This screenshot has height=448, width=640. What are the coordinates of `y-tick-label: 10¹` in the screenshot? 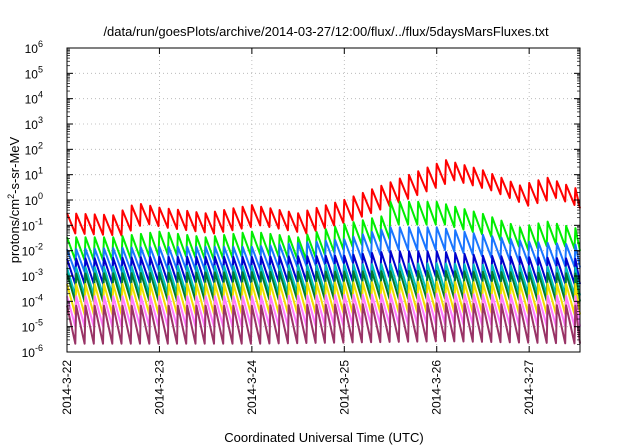 It's located at (34, 174).